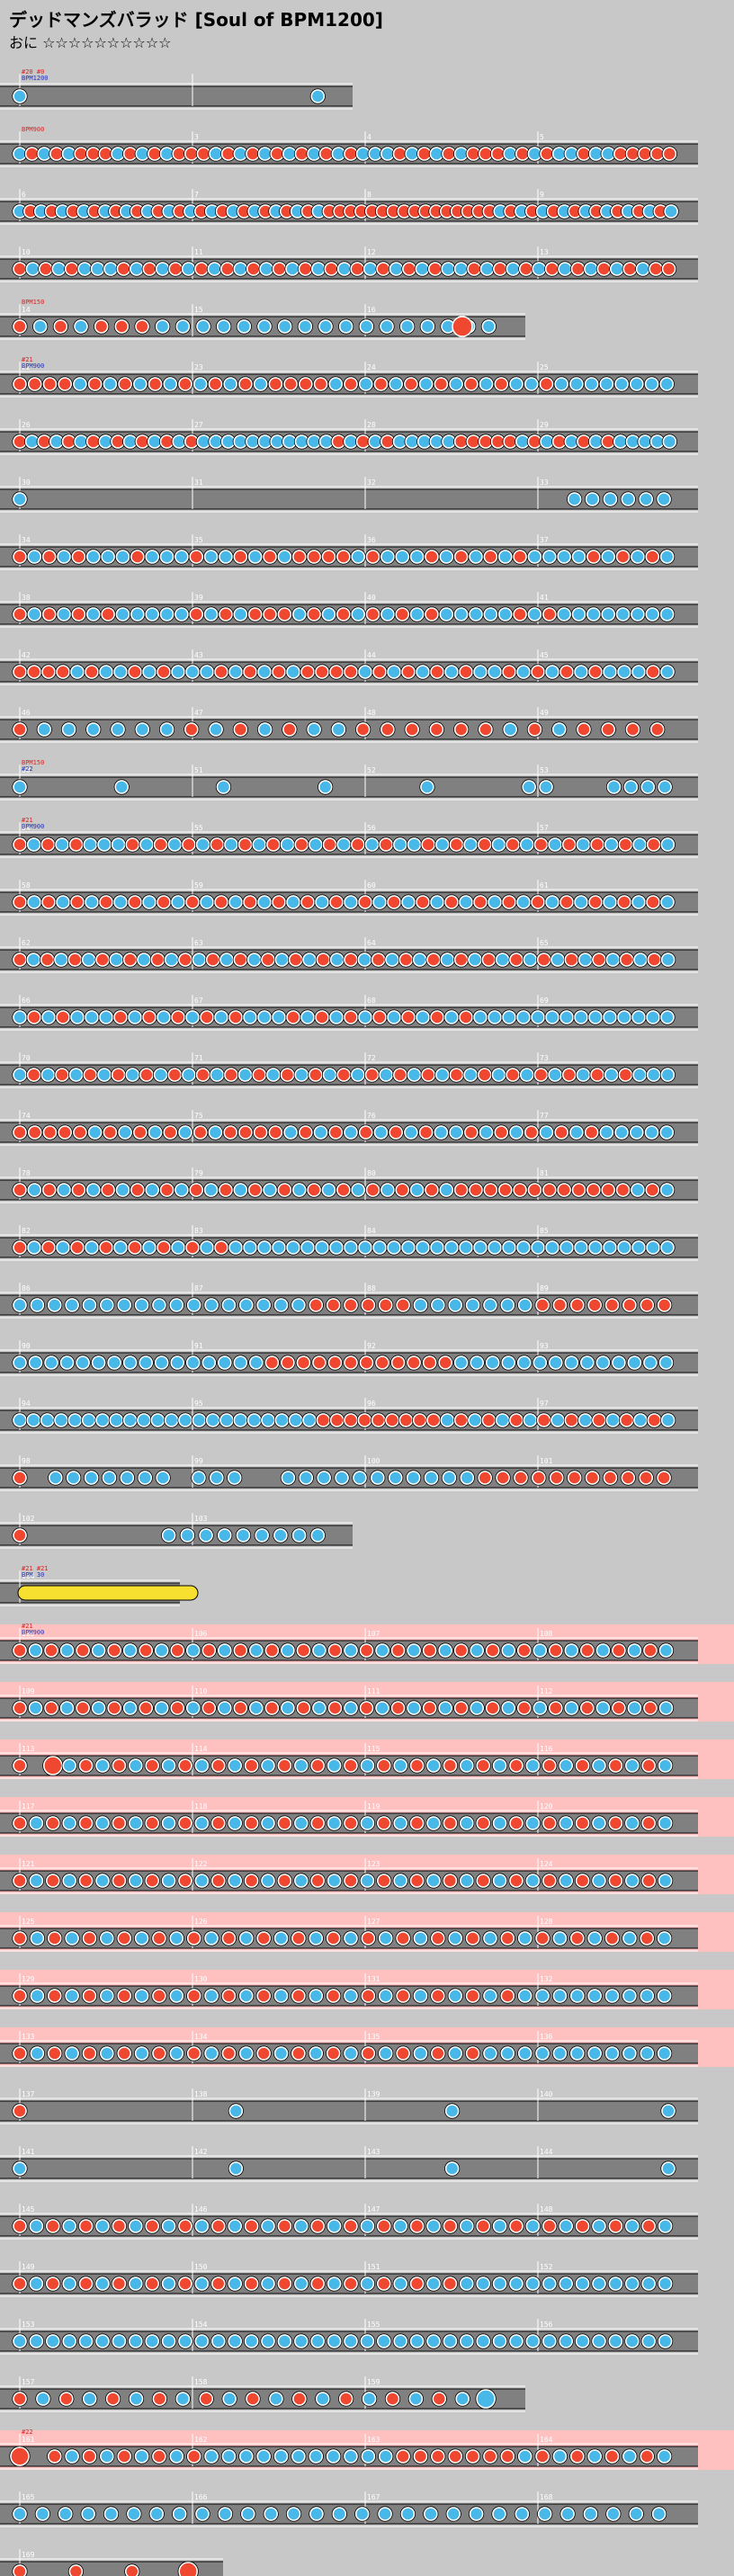 The image size is (734, 2576). What do you see at coordinates (201, 2267) in the screenshot?
I see `bar-number: 150` at bounding box center [201, 2267].